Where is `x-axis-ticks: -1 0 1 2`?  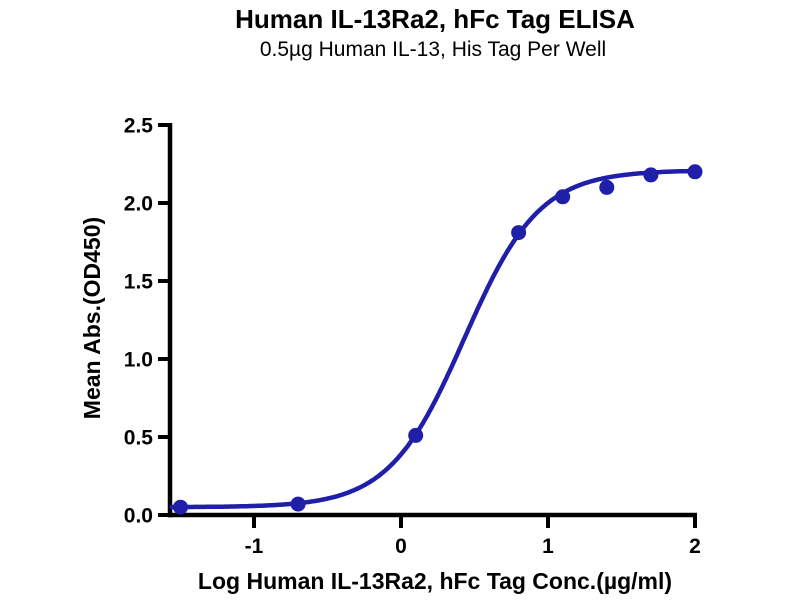 x-axis-ticks: -1 0 1 2 is located at coordinates (473, 536).